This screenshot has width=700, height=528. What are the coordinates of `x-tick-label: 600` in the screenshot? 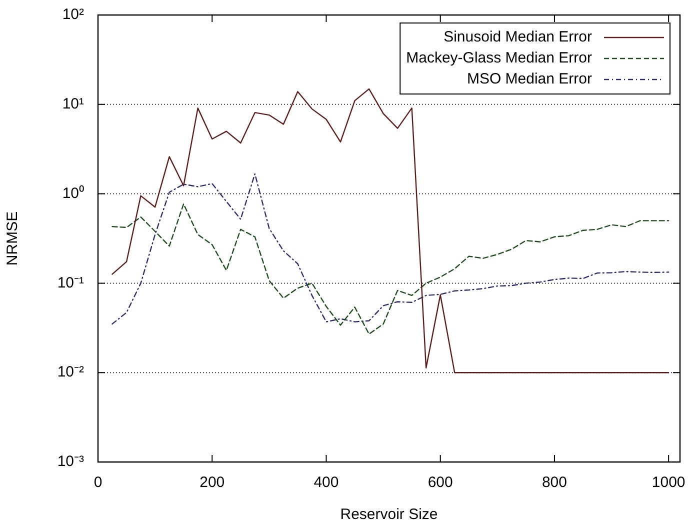 It's located at (440, 483).